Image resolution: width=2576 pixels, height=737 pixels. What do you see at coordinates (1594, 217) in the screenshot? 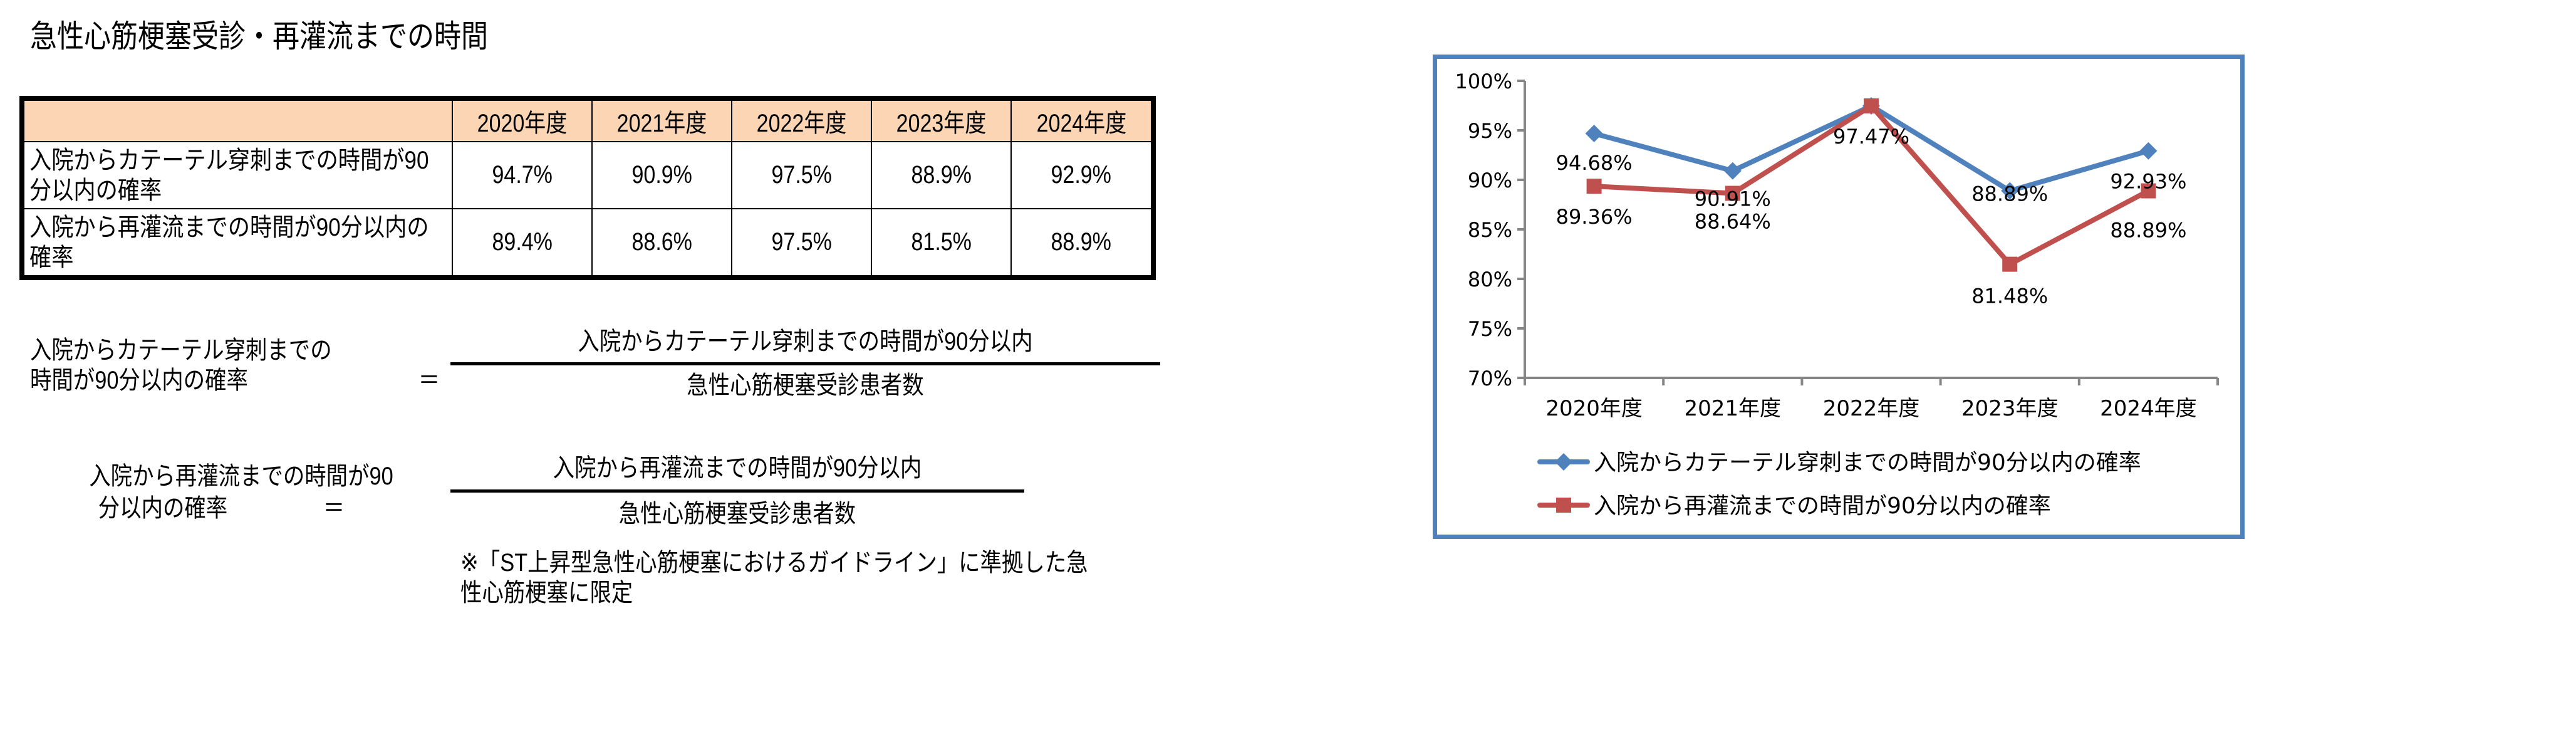
I see `data-label: 89.36%` at bounding box center [1594, 217].